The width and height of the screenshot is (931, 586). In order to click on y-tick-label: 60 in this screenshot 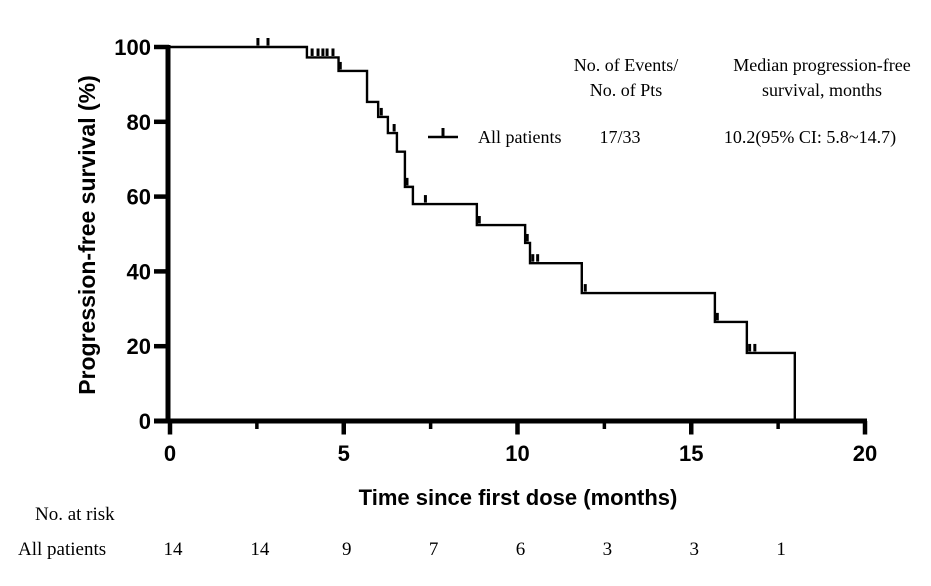, I will do `click(139, 197)`.